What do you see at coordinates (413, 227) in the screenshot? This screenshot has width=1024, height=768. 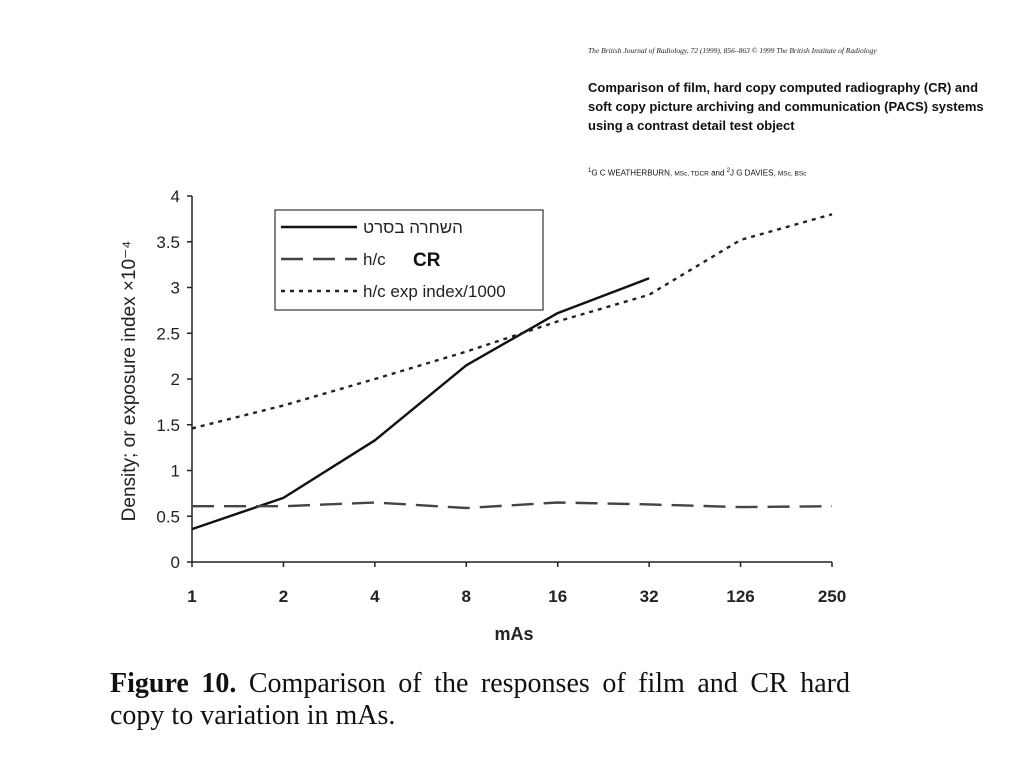 I see `legend-label-1: השחרה בסרט` at bounding box center [413, 227].